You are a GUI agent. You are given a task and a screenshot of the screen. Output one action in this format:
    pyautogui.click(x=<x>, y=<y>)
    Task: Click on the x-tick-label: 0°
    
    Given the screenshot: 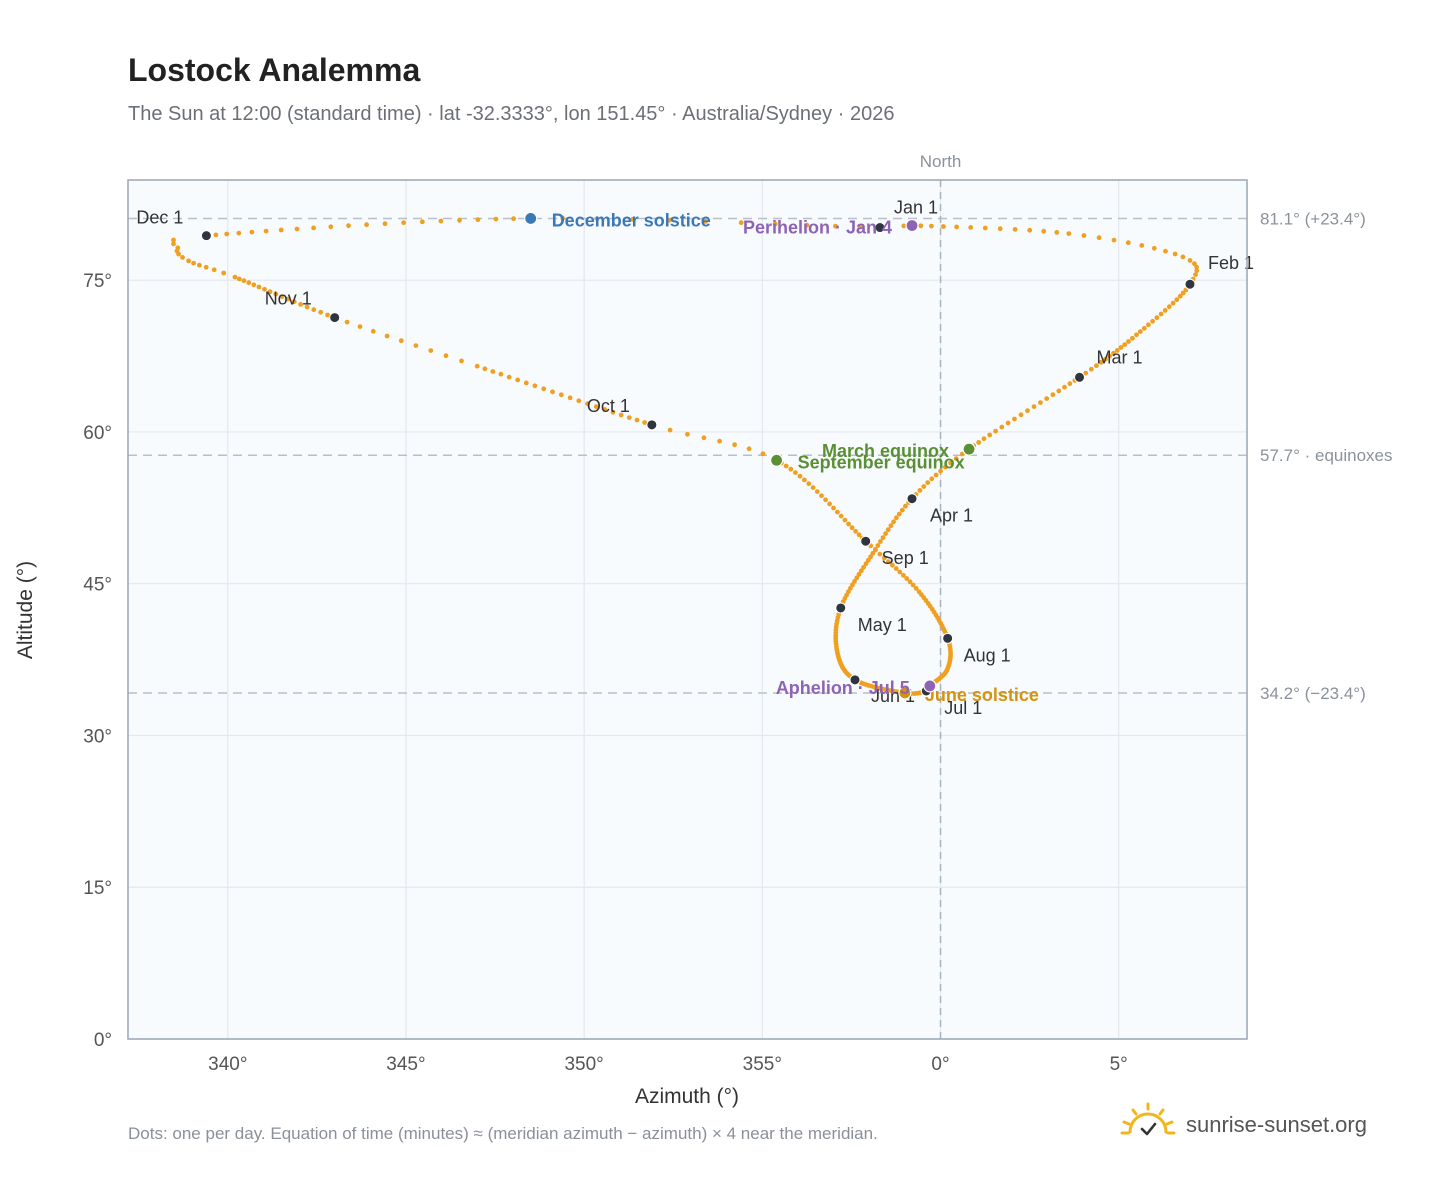 What is the action you would take?
    pyautogui.click(x=940, y=1064)
    